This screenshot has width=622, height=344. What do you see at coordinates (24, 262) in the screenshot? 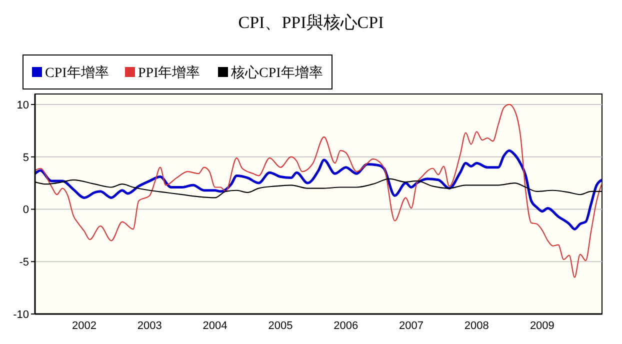
I see `y-tick-label: -5` at bounding box center [24, 262].